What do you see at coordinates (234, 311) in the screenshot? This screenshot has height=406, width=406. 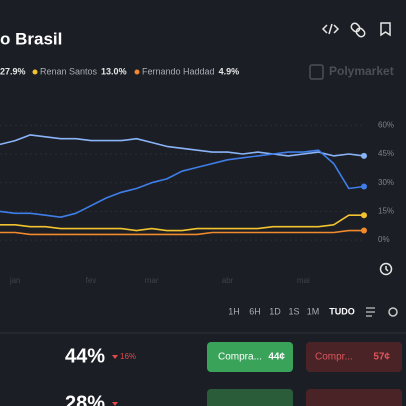 I see `timeframe-button: 1H` at bounding box center [234, 311].